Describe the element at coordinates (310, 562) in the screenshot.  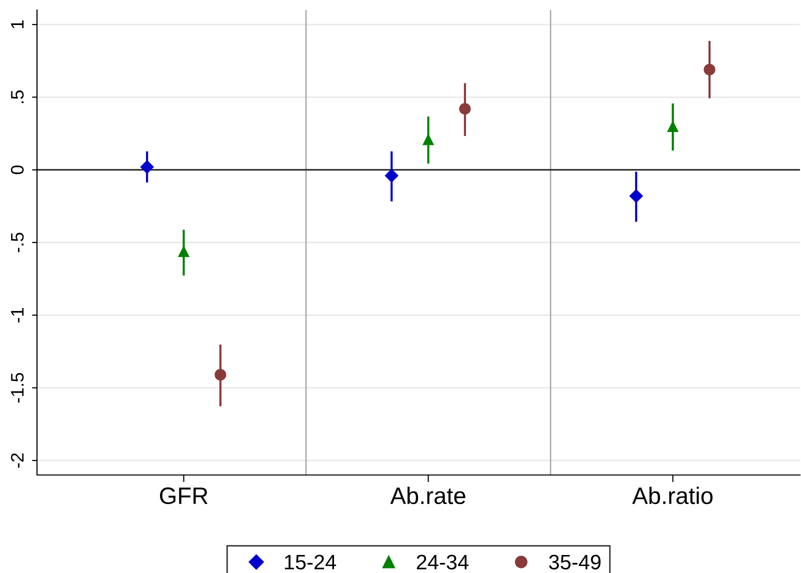
I see `legend-label: 15-24` at that location.